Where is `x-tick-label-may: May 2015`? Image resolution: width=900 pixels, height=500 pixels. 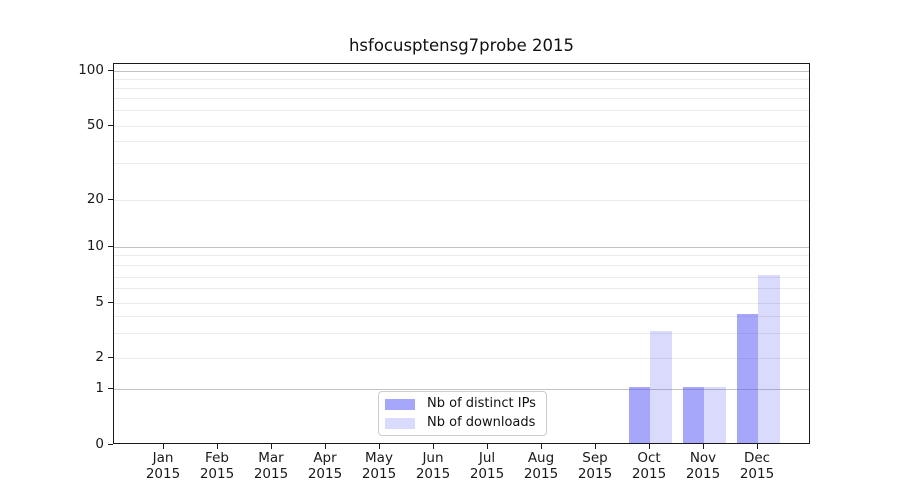 x-tick-label-may: May 2015 is located at coordinates (379, 466).